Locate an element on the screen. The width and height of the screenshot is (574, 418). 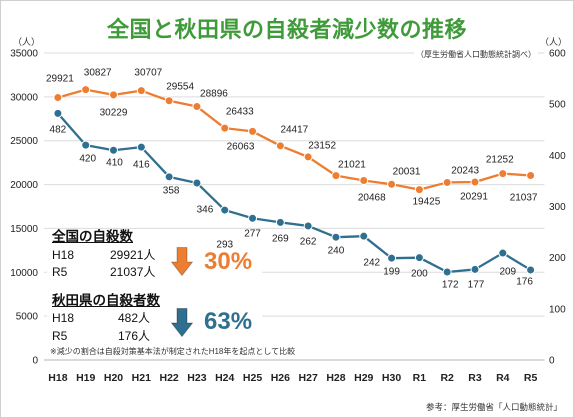
data-label-national: 30707 is located at coordinates (148, 73).